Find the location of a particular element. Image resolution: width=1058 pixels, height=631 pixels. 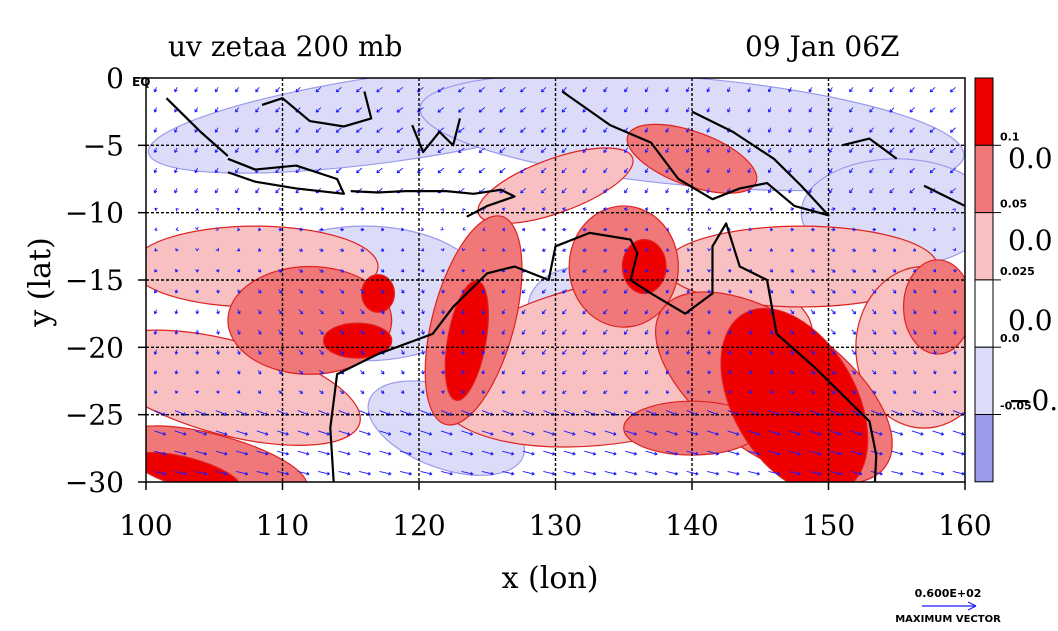

x-tick-label: 120 is located at coordinates (418, 525).